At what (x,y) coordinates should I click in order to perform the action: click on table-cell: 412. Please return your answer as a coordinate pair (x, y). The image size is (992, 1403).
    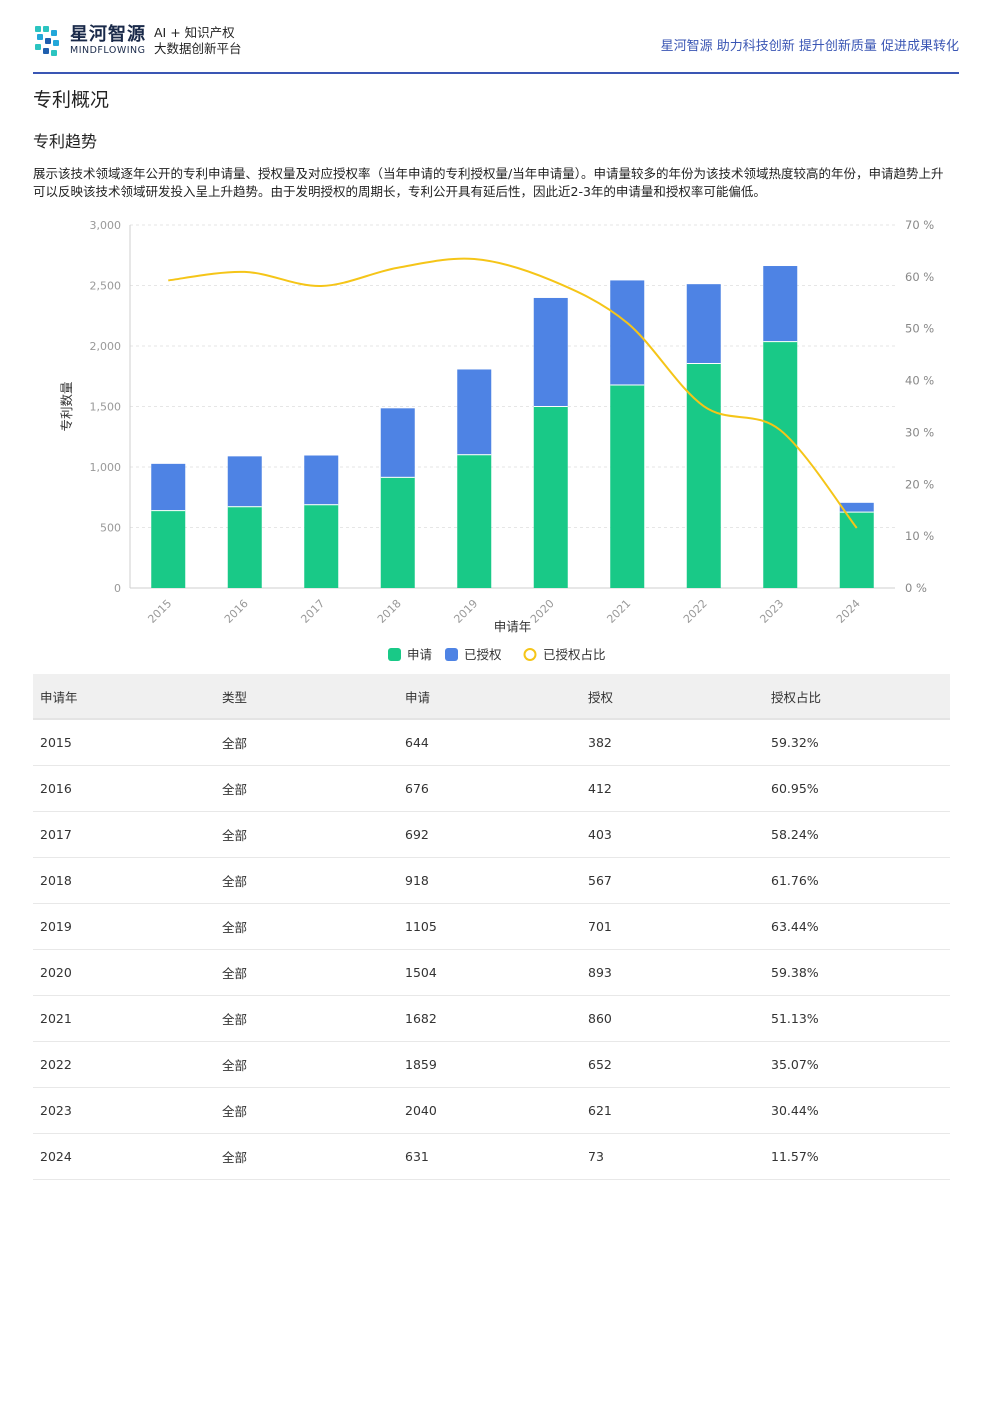
    Looking at the image, I should click on (600, 788).